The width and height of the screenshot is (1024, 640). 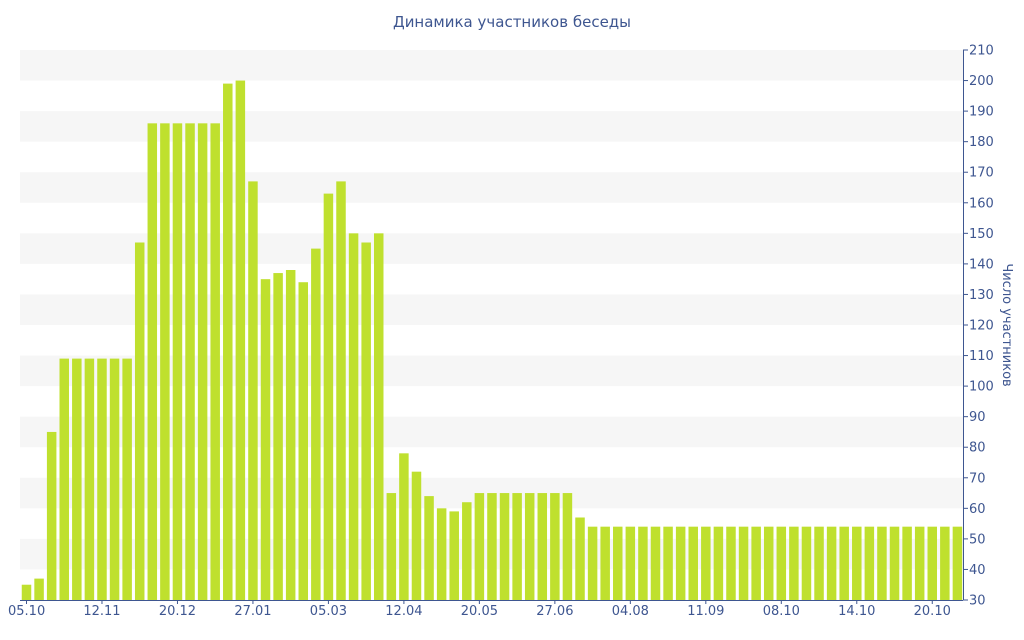 I want to click on x-tick-label: 20.10, so click(x=932, y=611).